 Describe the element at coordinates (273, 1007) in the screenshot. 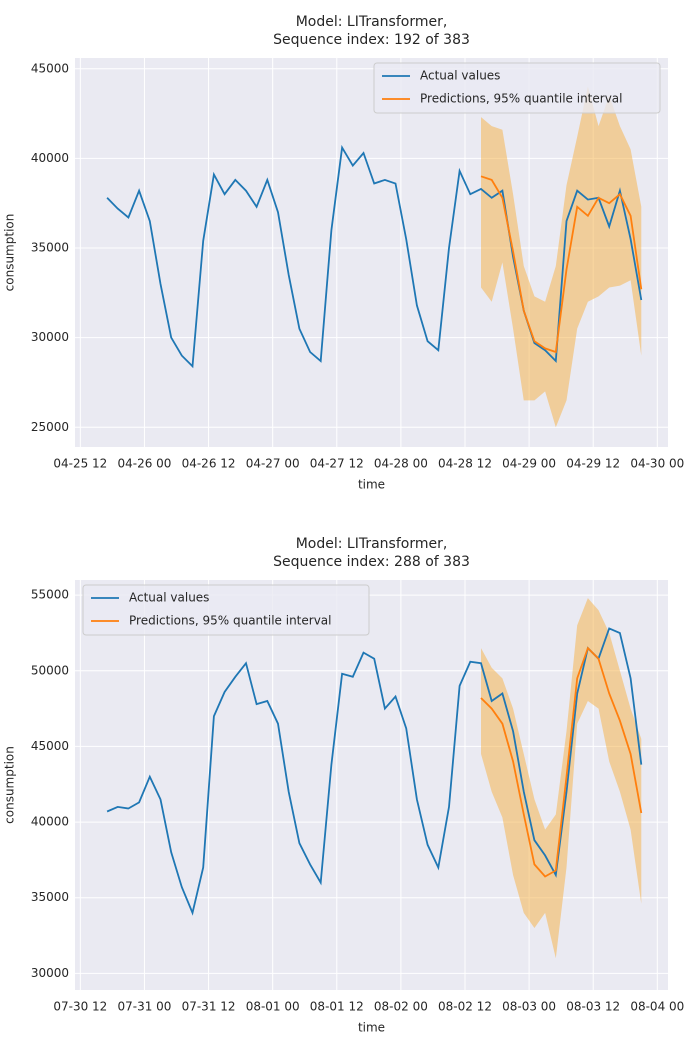

I see `x-tick-label: 08-01 00` at that location.